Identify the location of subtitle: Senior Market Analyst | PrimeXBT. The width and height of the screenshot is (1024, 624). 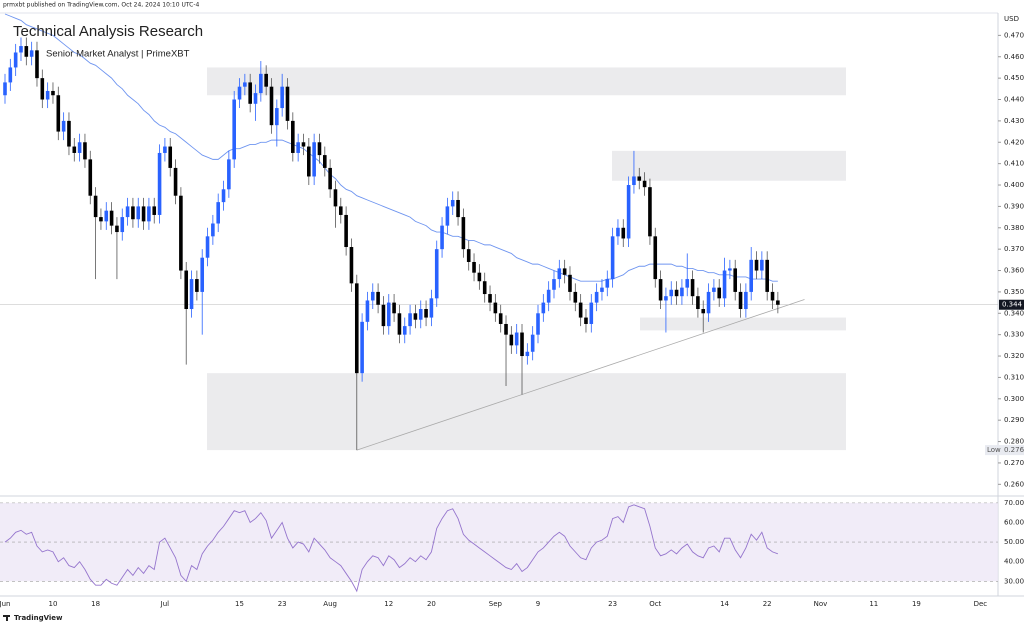
(118, 54).